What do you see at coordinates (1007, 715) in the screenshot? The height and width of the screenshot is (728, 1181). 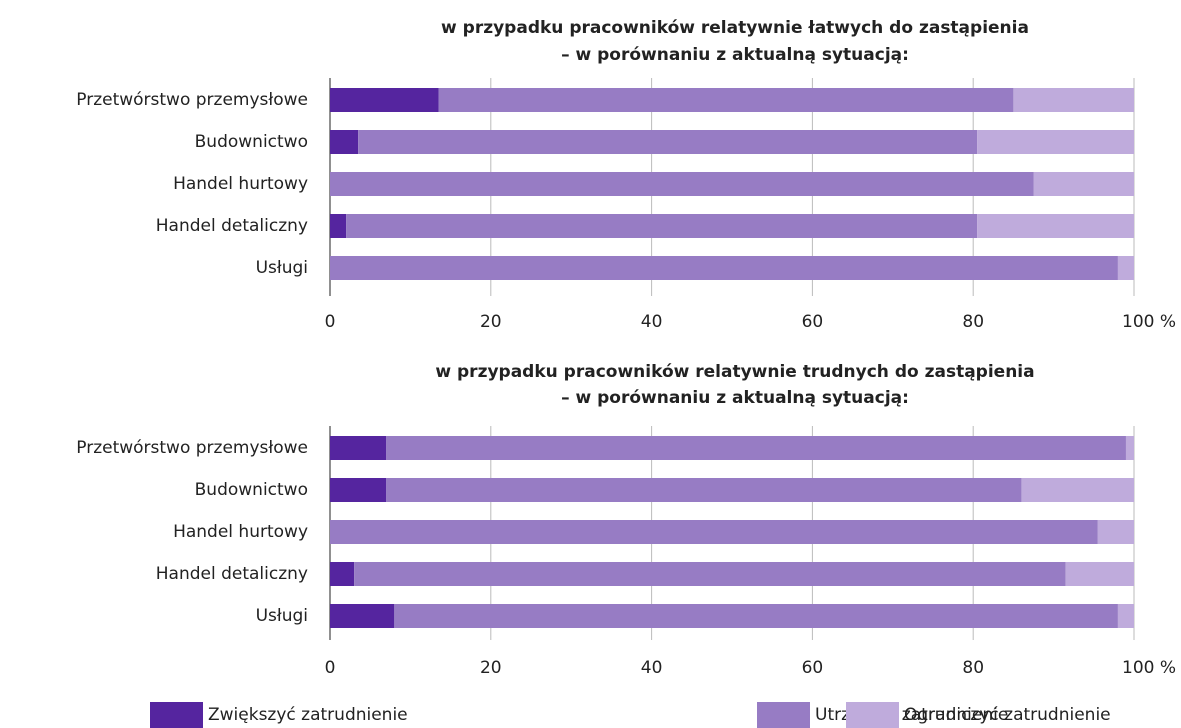 I see `legend-label: Ograniczyć zatrudnienie` at bounding box center [1007, 715].